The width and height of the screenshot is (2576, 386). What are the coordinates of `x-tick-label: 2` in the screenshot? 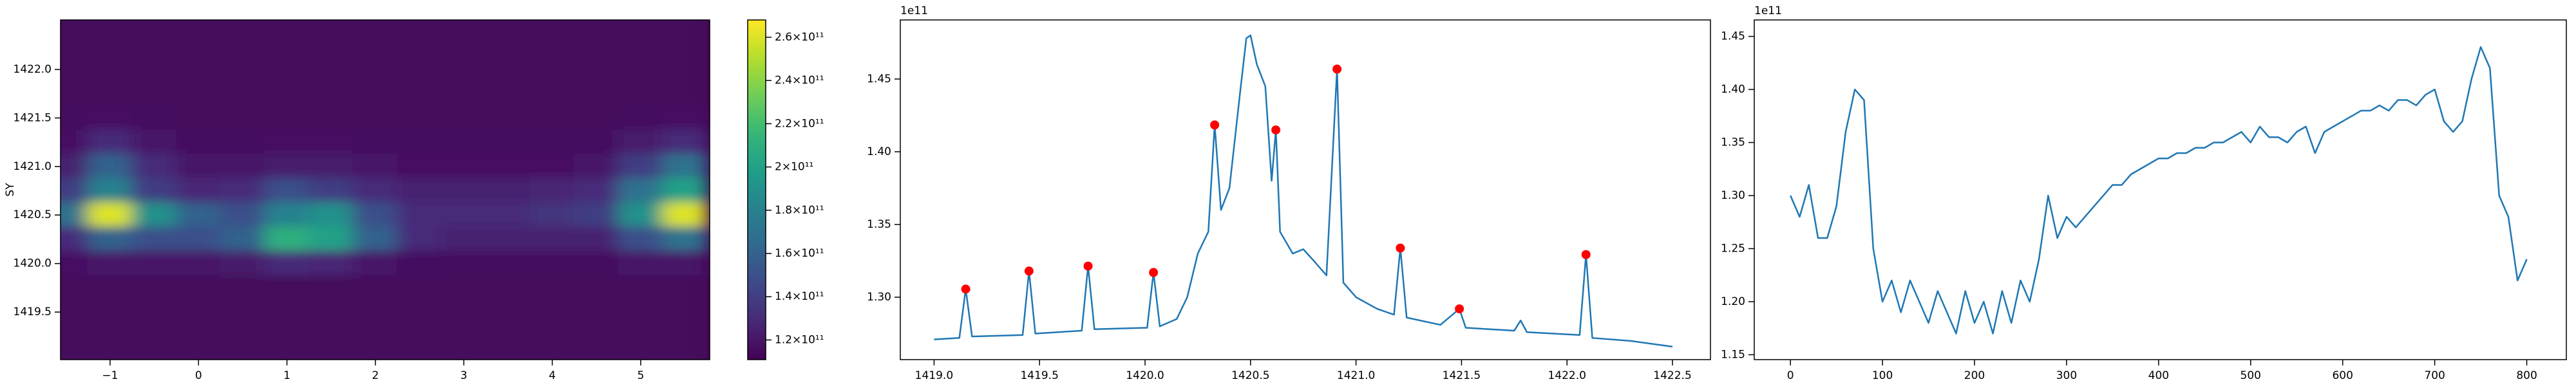 It's located at (375, 375).